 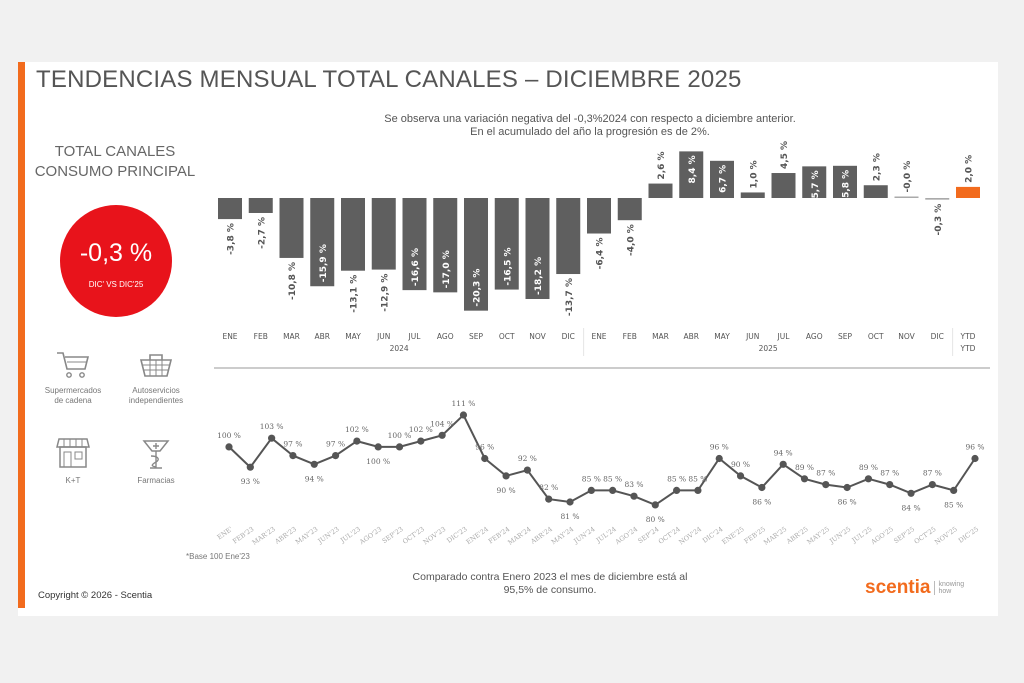 I want to click on scentia-logo: scentia knowing how, so click(x=914, y=588).